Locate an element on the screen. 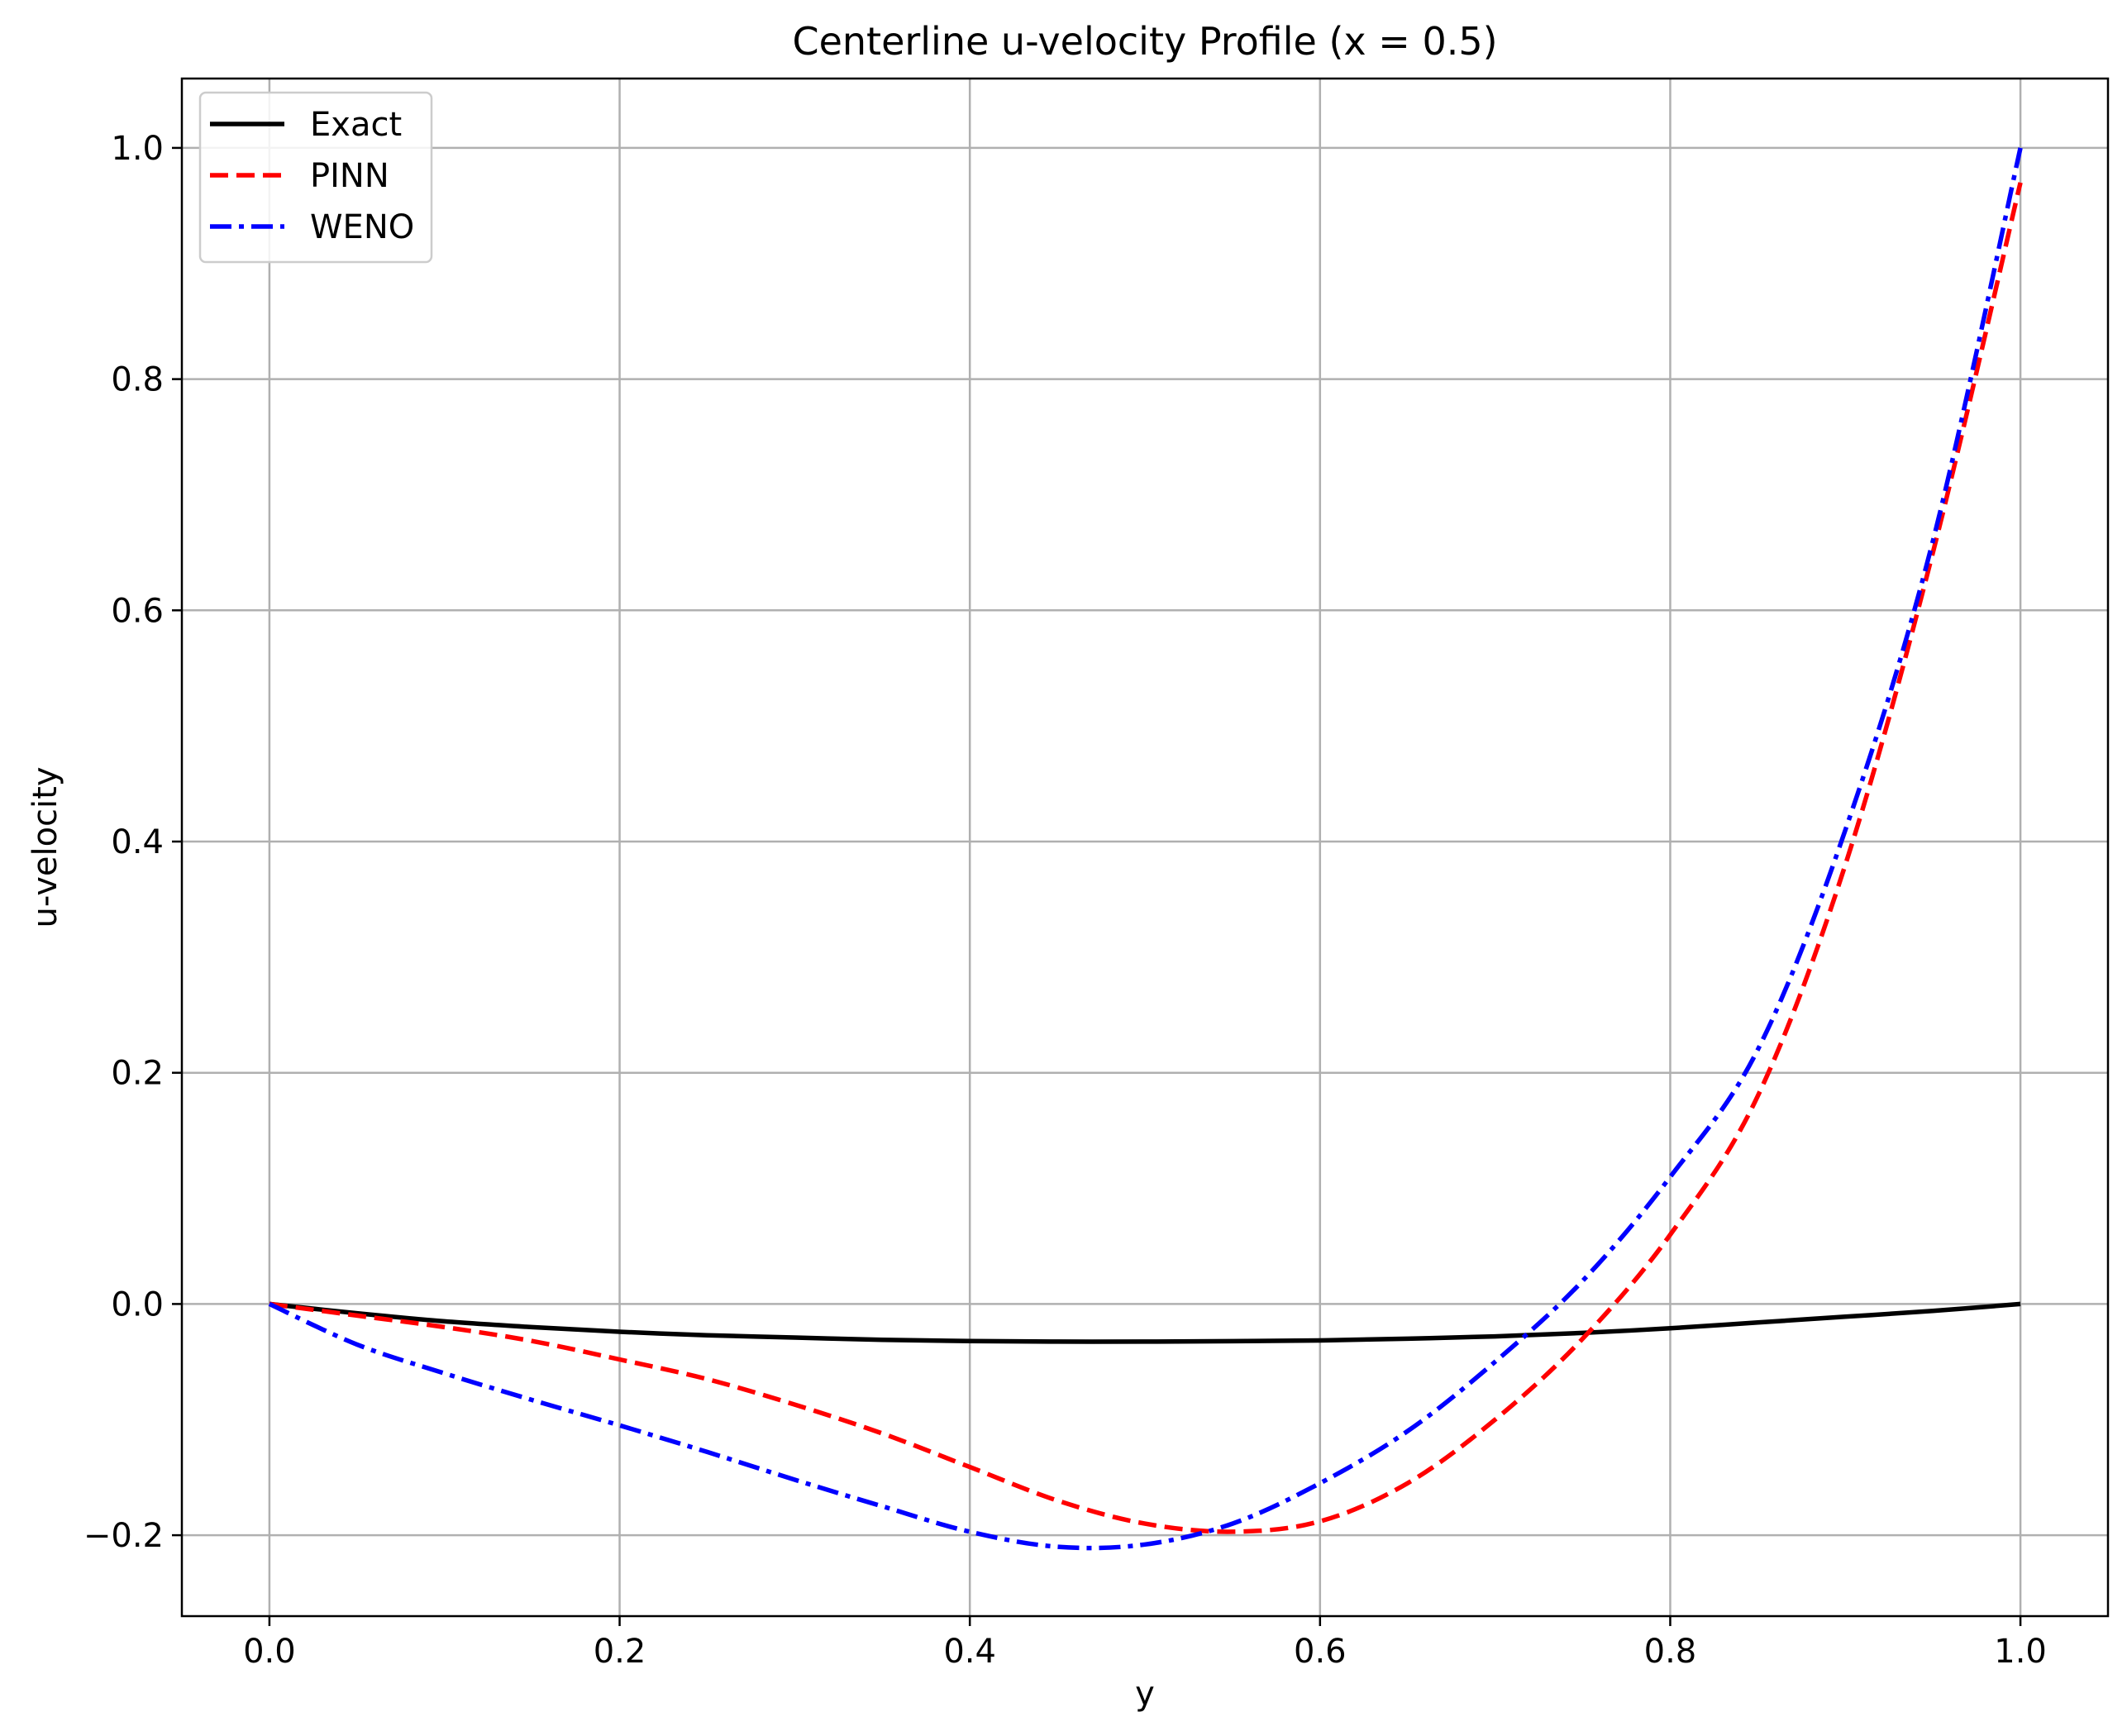  y-tick-label: −0.2 is located at coordinates (123, 1536).